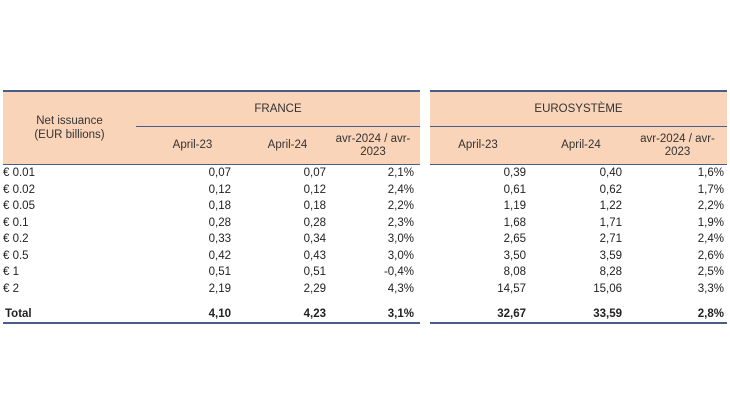 The width and height of the screenshot is (730, 410). What do you see at coordinates (514, 239) in the screenshot?
I see `eurosysteme-april23-value: 2,65` at bounding box center [514, 239].